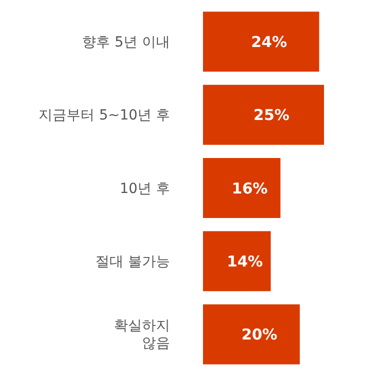  I want to click on y-tick-label: 10년 후, so click(145, 188).